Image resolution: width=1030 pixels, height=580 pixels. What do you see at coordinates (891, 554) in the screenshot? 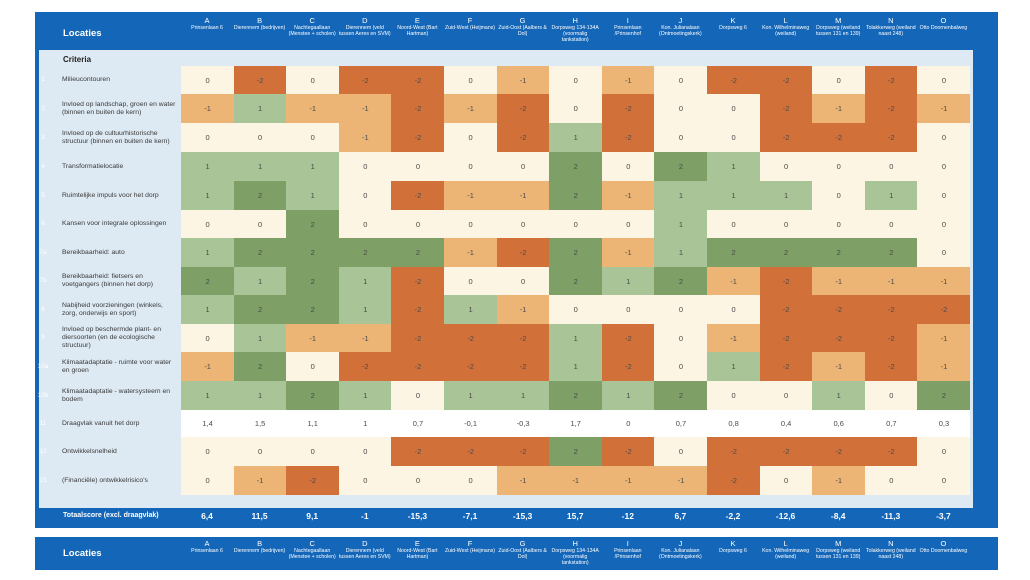
I see `column-name: Tolakkerweg (weiland naast 248)` at bounding box center [891, 554].